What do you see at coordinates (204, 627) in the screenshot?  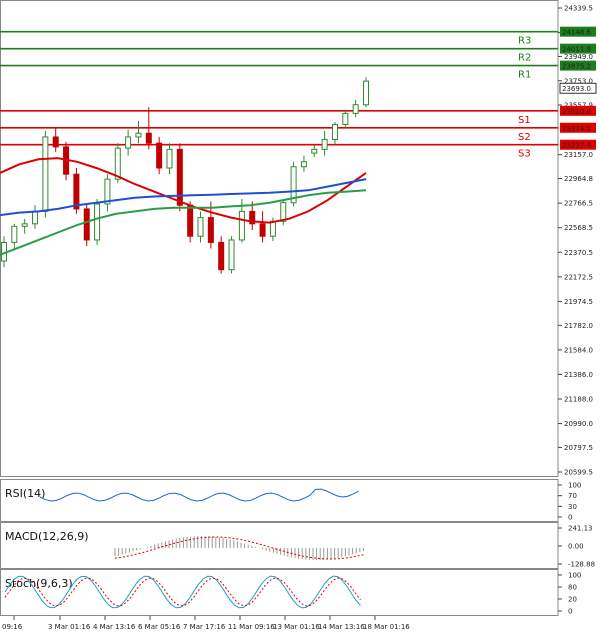 I see `time-axis-label: 7 Mar 17:16` at bounding box center [204, 627].